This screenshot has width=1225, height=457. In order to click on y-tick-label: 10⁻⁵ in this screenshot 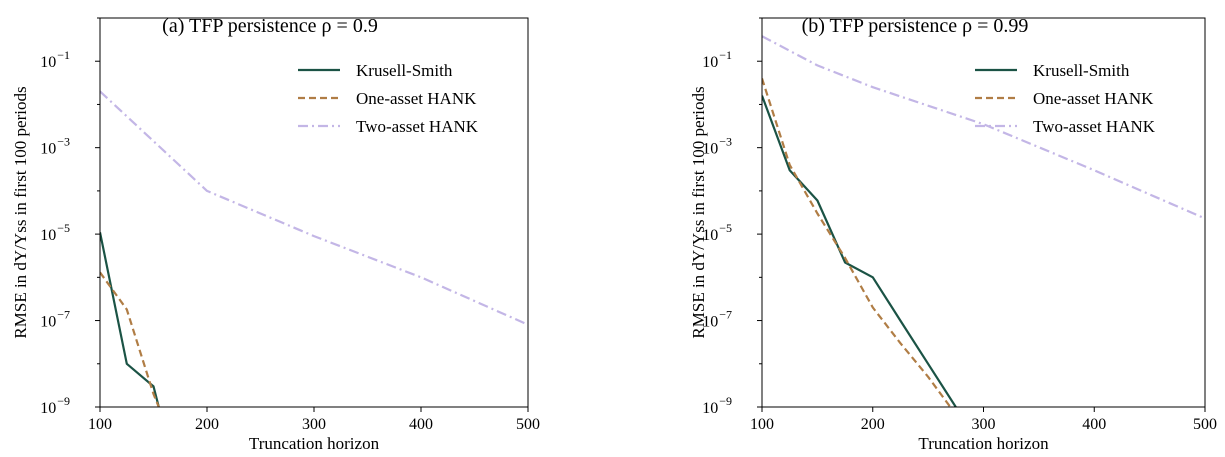, I will do `click(55, 232)`.